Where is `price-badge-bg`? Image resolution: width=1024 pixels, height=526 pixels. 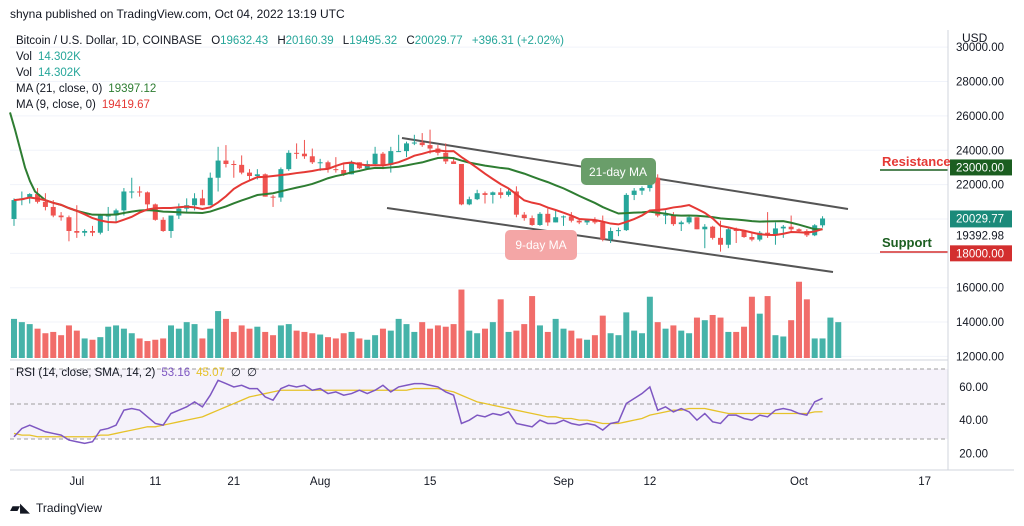 price-badge-bg is located at coordinates (981, 253).